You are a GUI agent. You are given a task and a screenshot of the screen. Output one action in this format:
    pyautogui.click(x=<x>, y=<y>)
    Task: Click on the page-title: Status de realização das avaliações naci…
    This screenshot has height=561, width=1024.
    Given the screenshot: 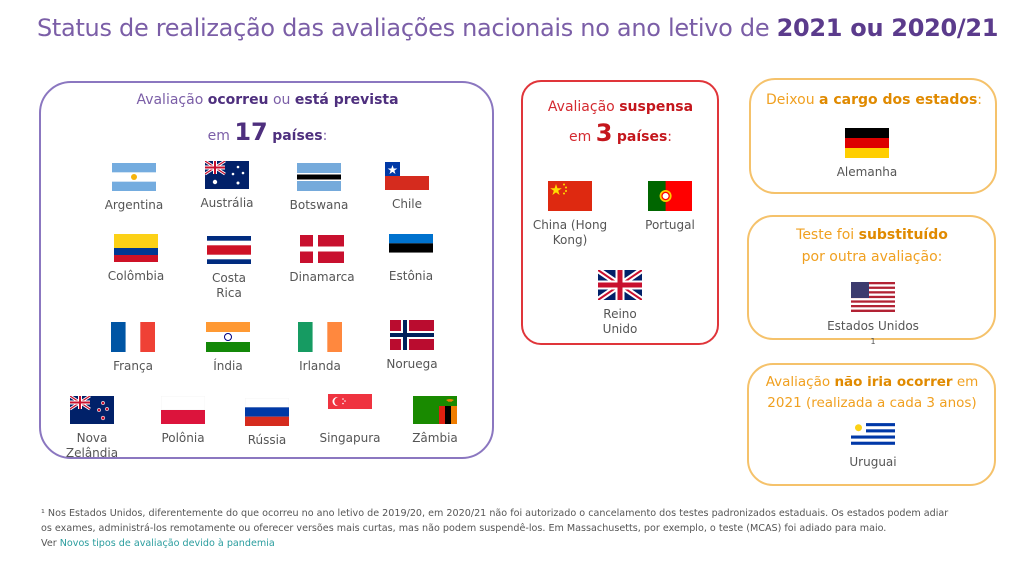 What is the action you would take?
    pyautogui.click(x=517, y=28)
    